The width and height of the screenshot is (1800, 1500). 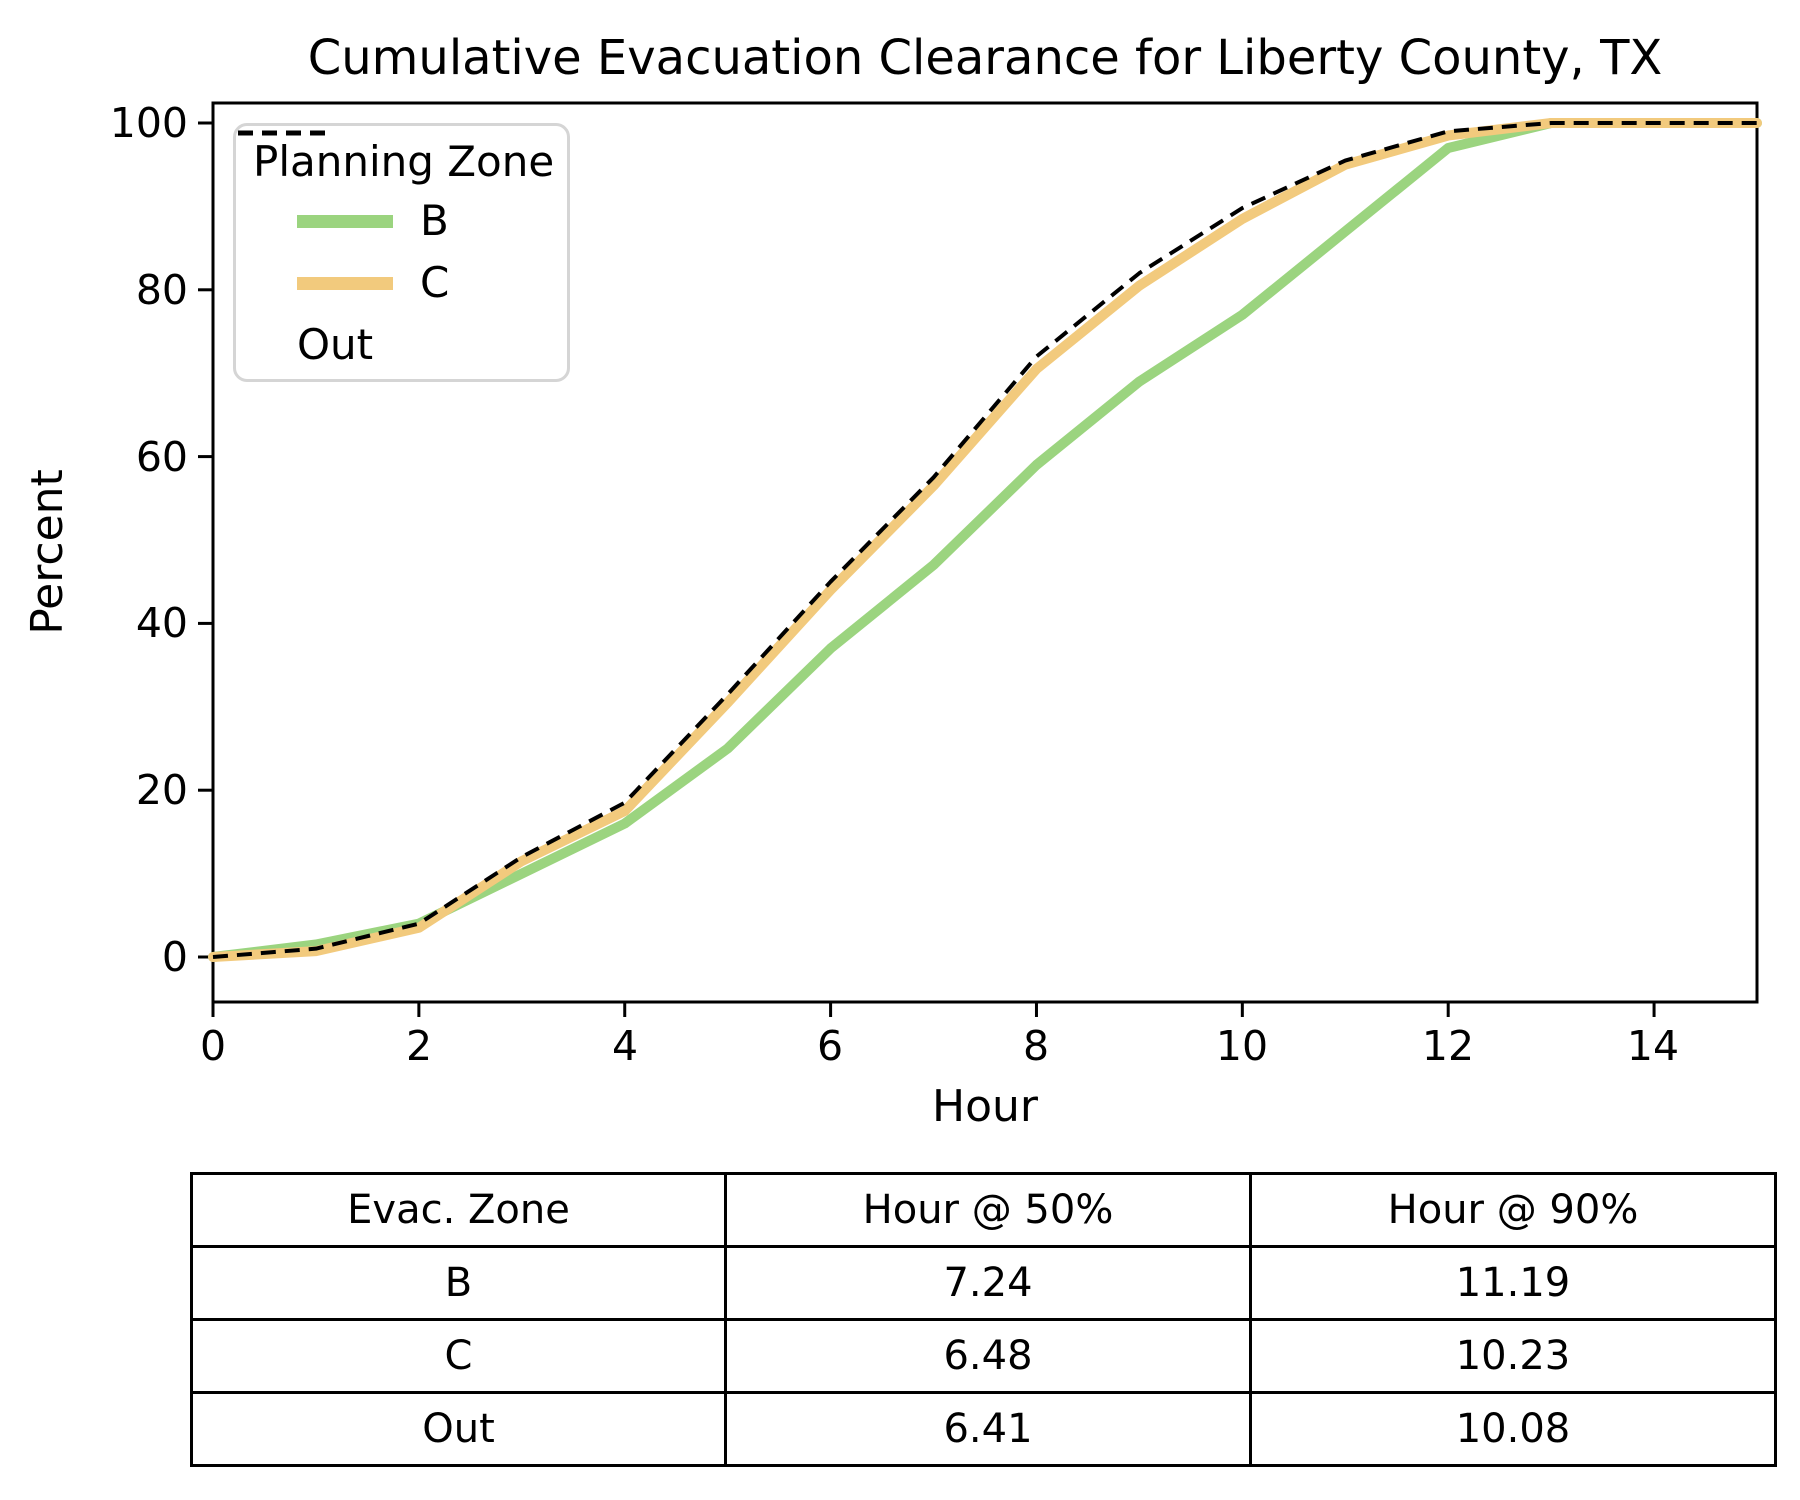 I want to click on x-tick-label-5: 10, so click(x=1242, y=1046).